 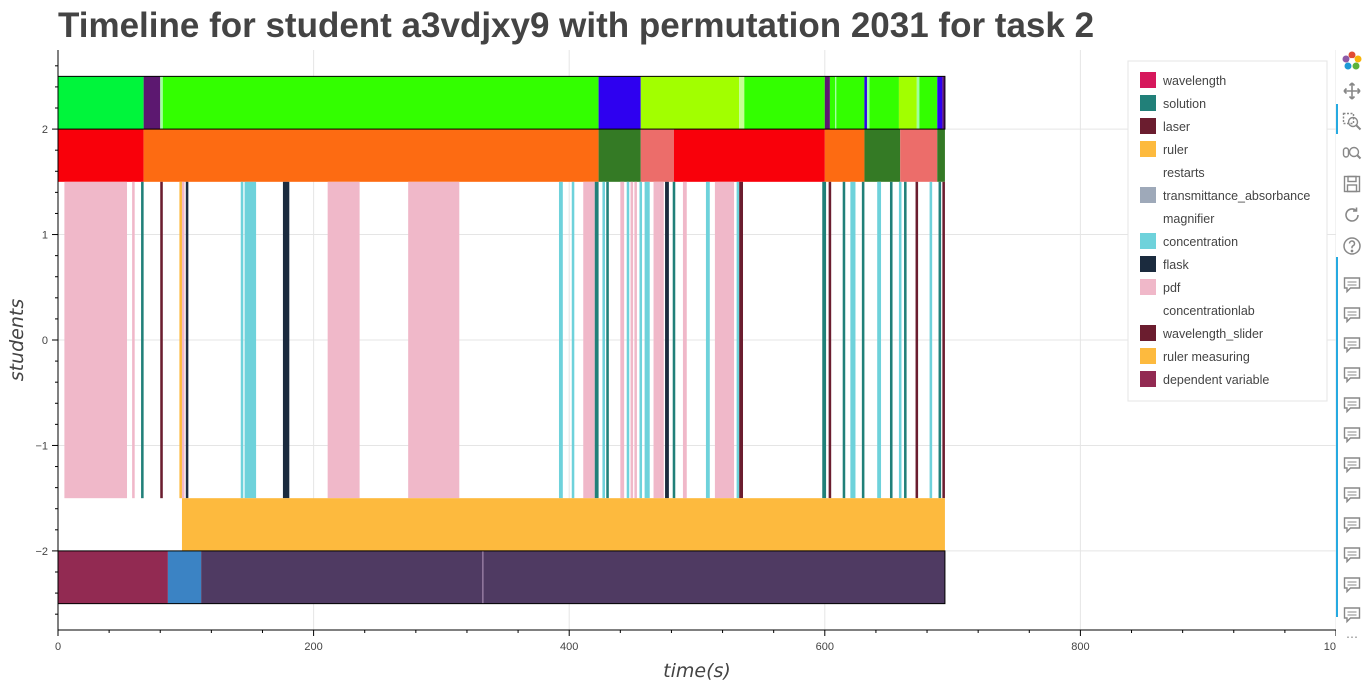 What do you see at coordinates (1080, 647) in the screenshot?
I see `x-tick-label: 800` at bounding box center [1080, 647].